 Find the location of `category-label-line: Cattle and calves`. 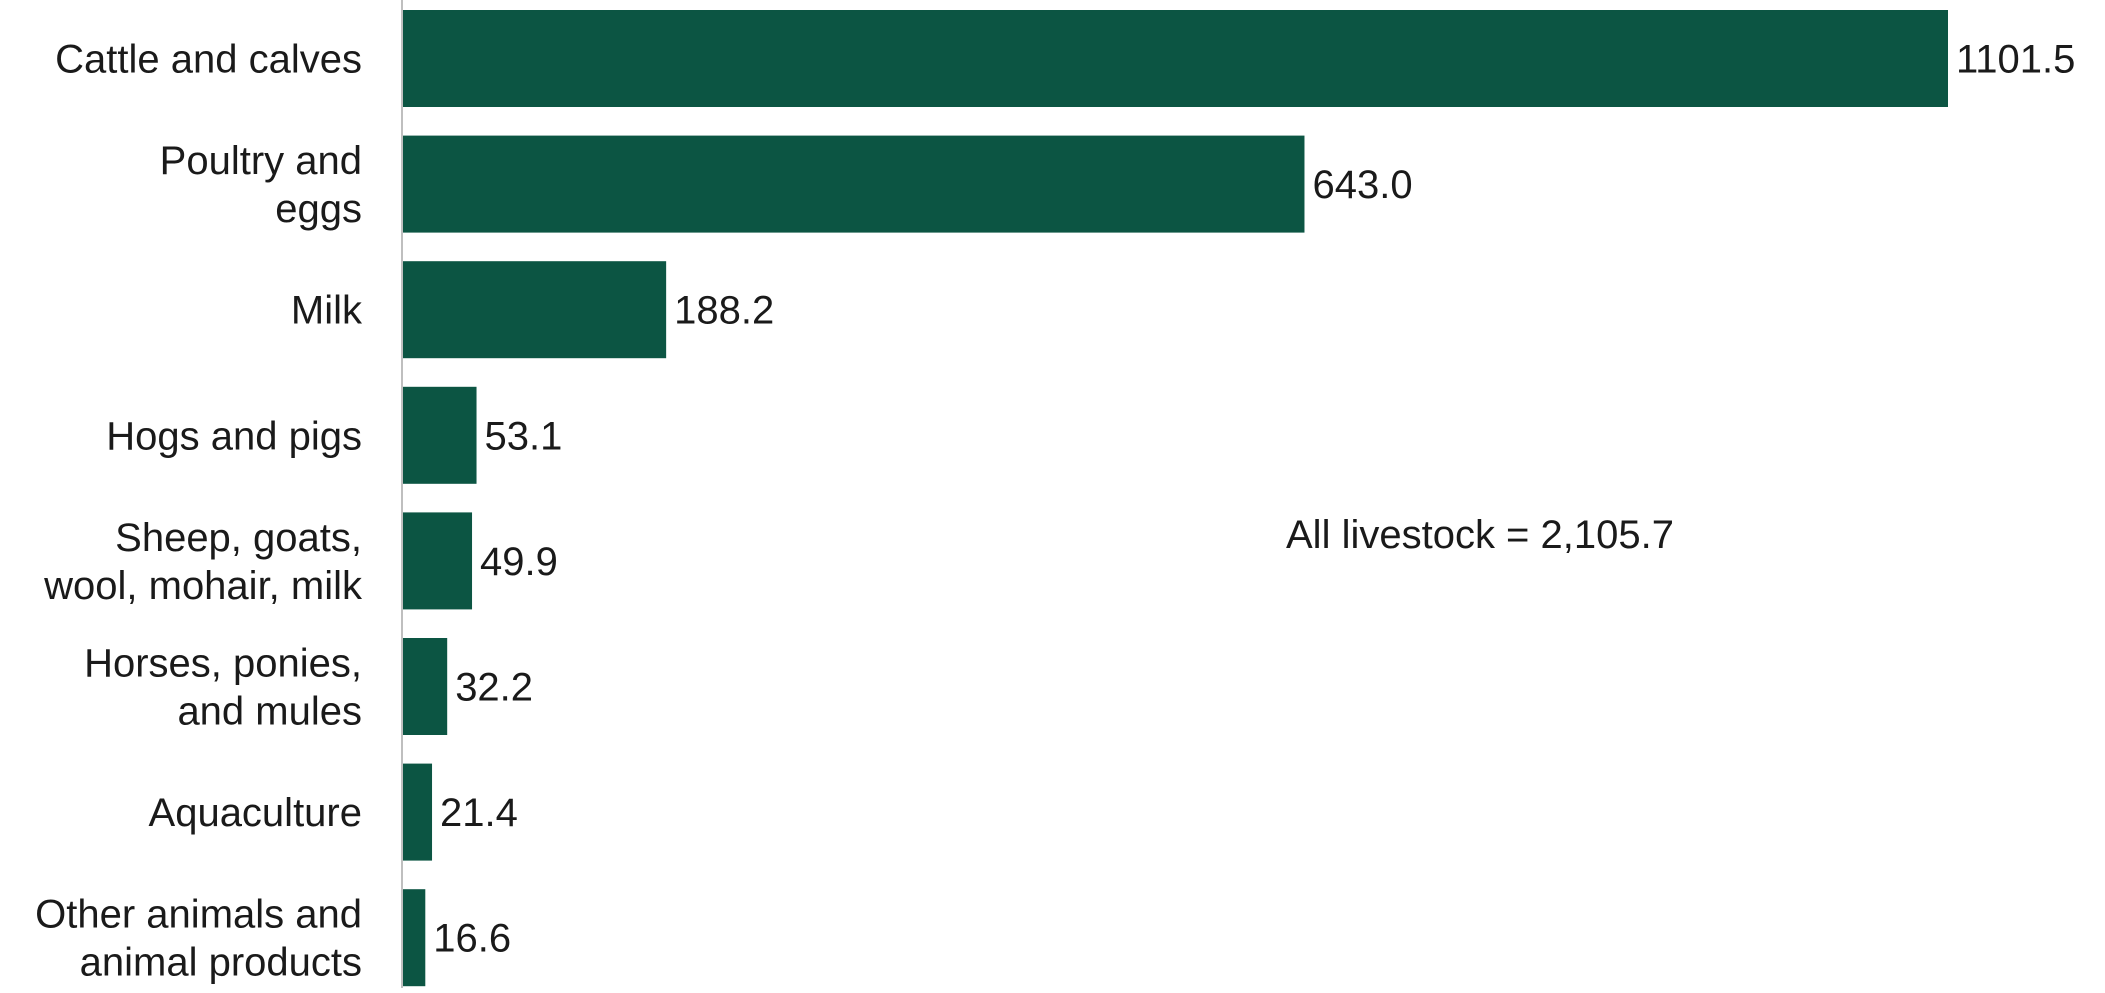

category-label-line: Cattle and calves is located at coordinates (208, 60).